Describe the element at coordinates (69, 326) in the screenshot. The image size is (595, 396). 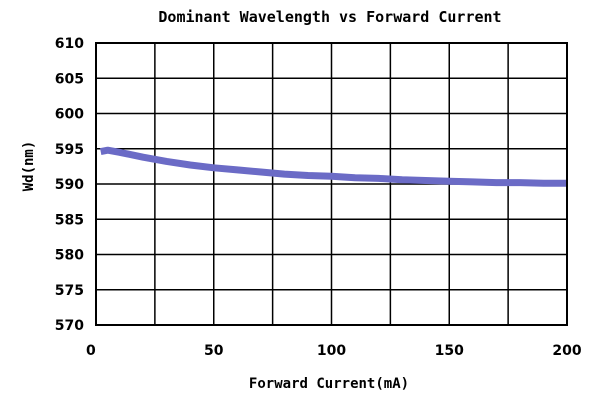
I see `y-tick-label: 570` at that location.